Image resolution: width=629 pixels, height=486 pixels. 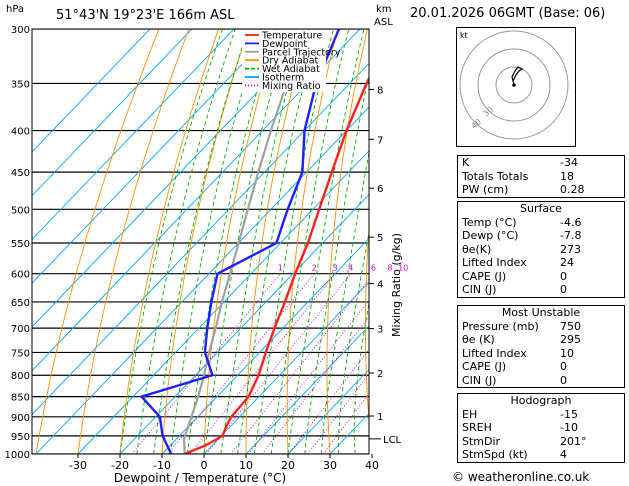 I want to click on height-tick-label: 8, so click(x=380, y=90).